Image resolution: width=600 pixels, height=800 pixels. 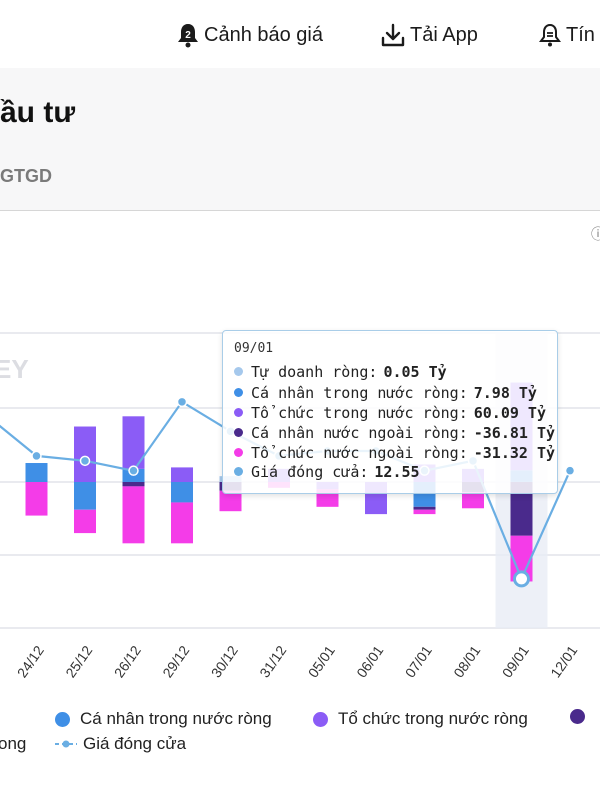 What do you see at coordinates (563, 661) in the screenshot?
I see `x-tick-label: 12/01` at bounding box center [563, 661].